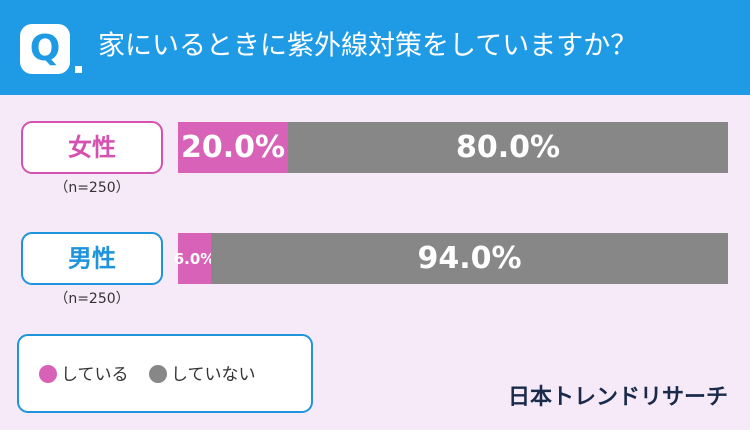 The height and width of the screenshot is (434, 750). I want to click on category-label: 女性, so click(92, 148).